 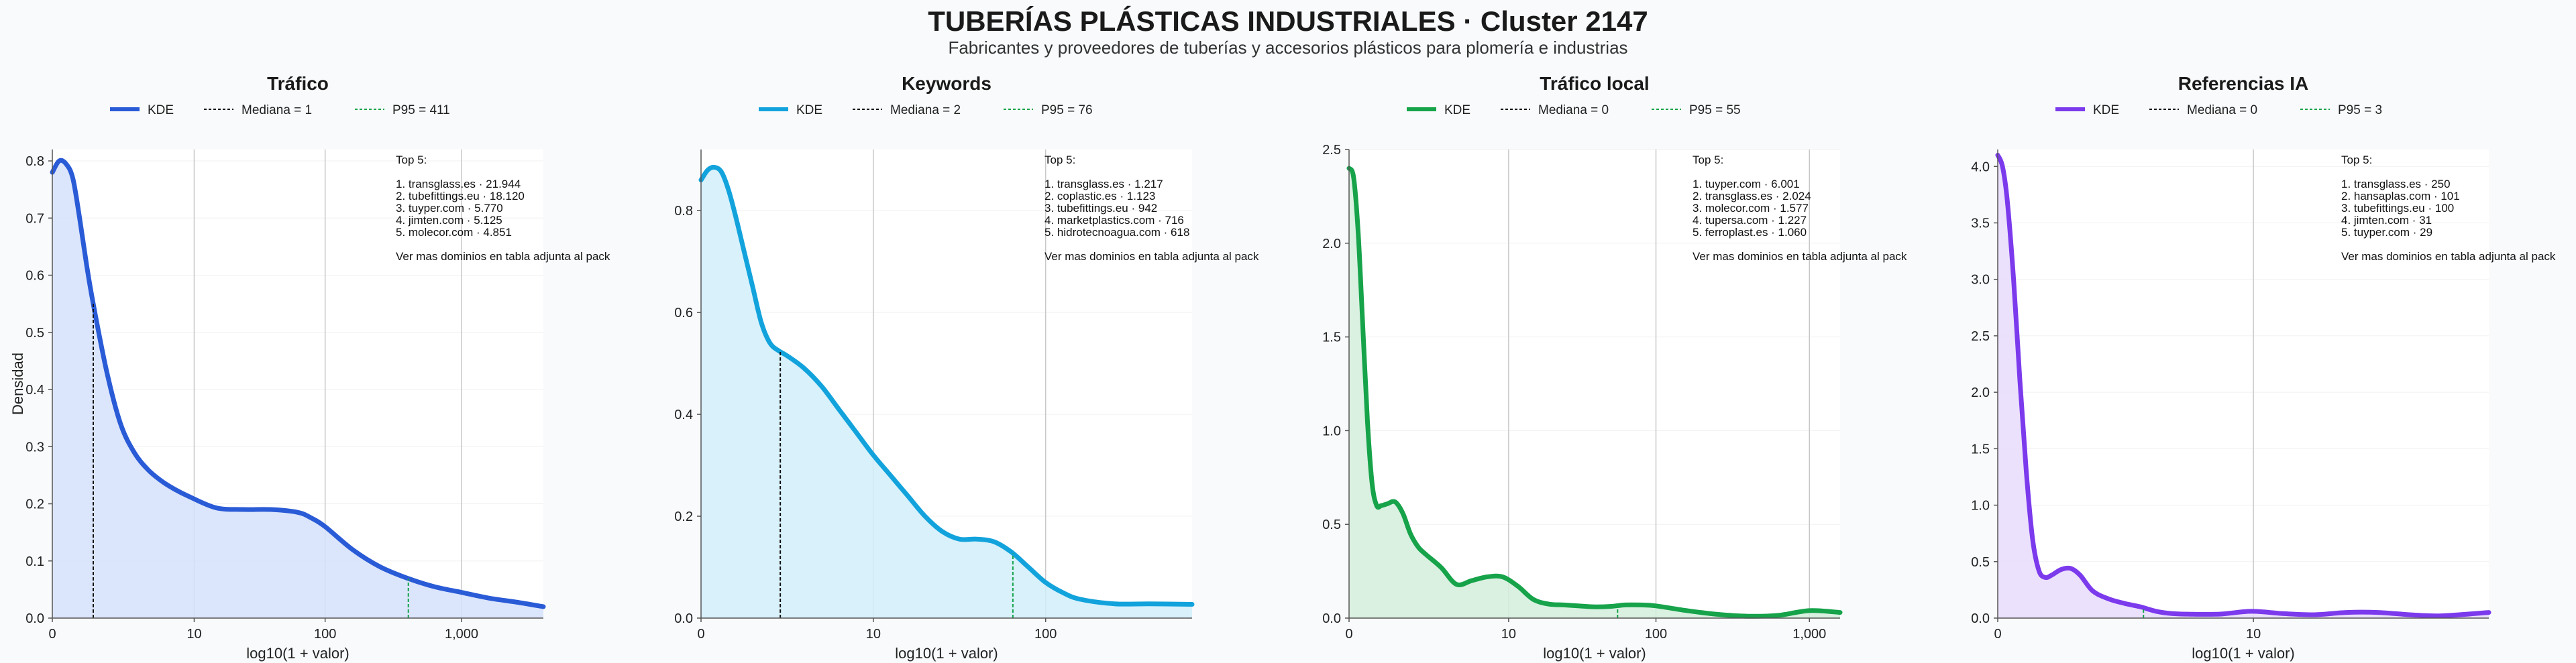 I want to click on legend-p95-label: P95 = 3, so click(x=2360, y=110).